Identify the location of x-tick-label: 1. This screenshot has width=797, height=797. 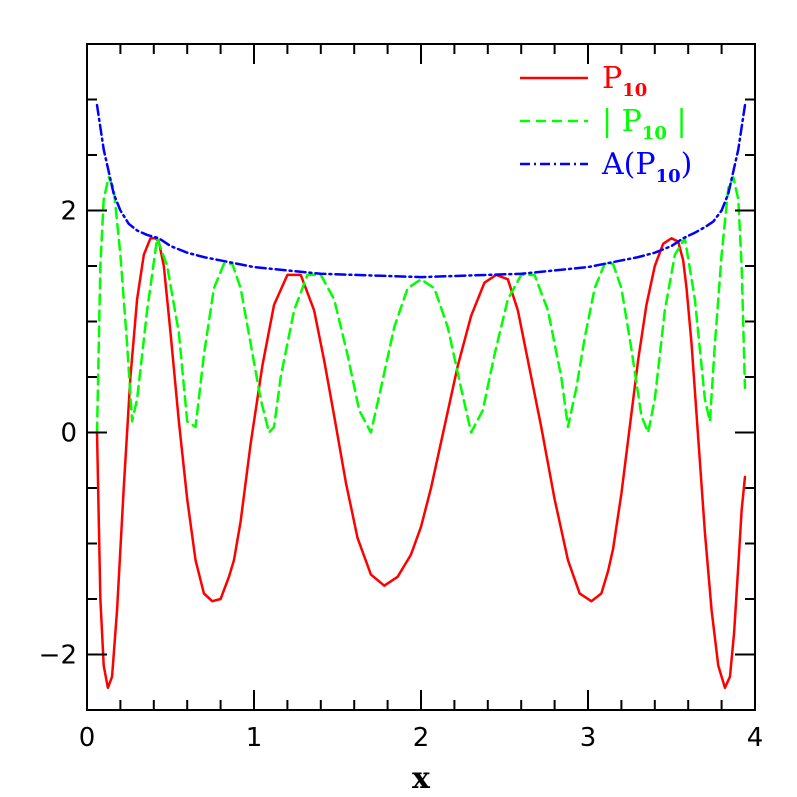
(254, 738).